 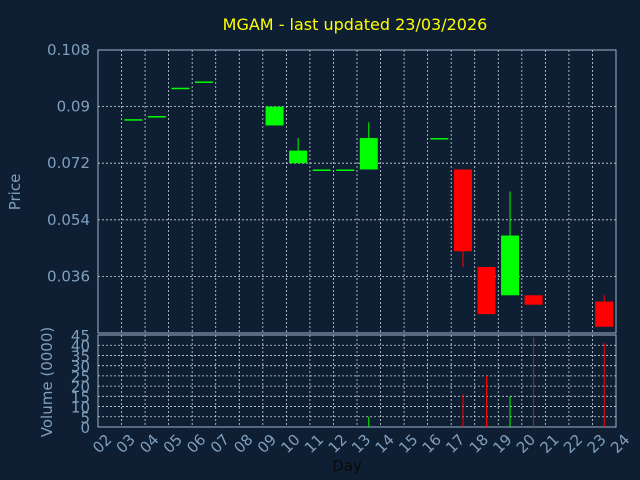 What do you see at coordinates (80, 387) in the screenshot?
I see `volume-tick-label: 20` at bounding box center [80, 387].